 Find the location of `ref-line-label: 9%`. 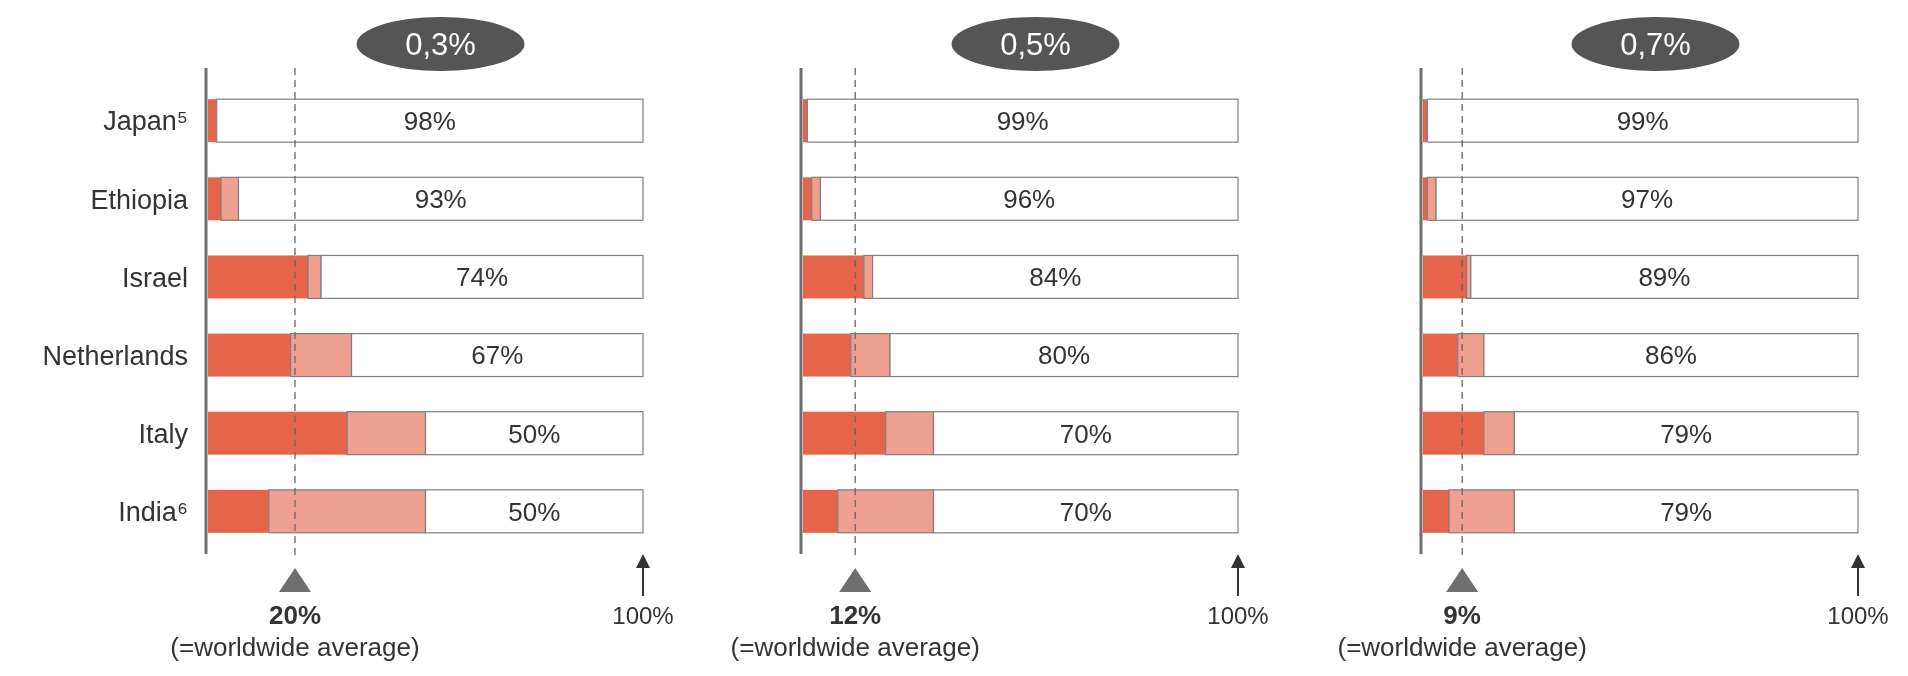

ref-line-label: 9% is located at coordinates (1462, 615).